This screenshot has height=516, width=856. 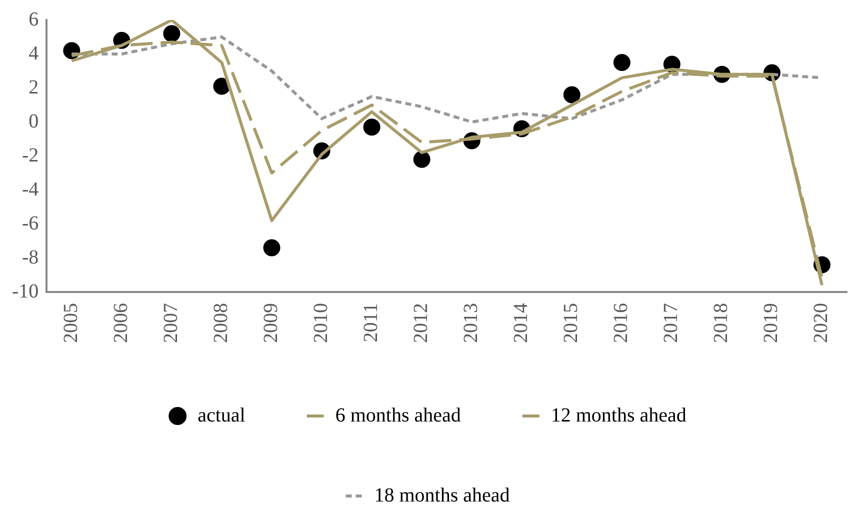 What do you see at coordinates (521, 323) in the screenshot?
I see `x-tick-label: 2014` at bounding box center [521, 323].